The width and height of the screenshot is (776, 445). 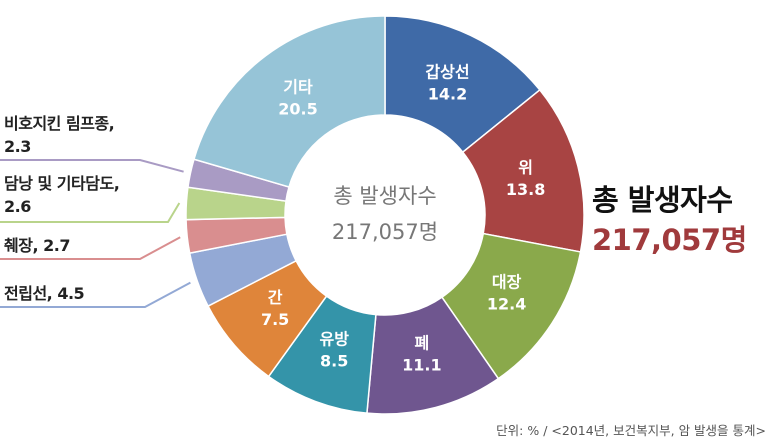 I want to click on outside-label-part: 비호지킨 림프종, so click(x=56, y=123).